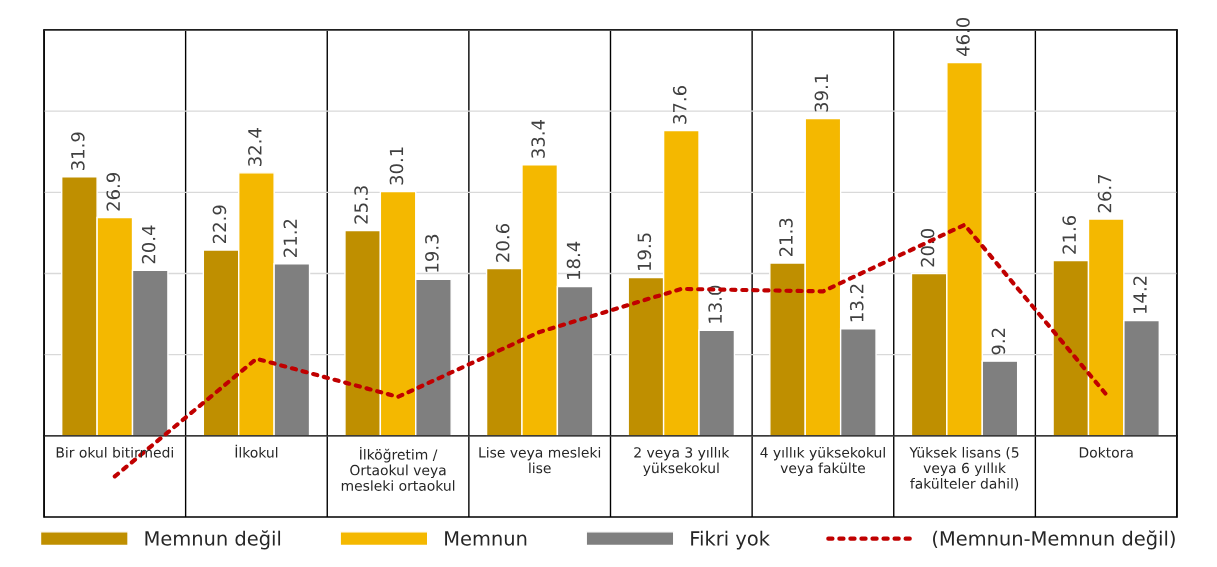  Describe the element at coordinates (1104, 193) in the screenshot. I see `data-label: 26.7` at that location.